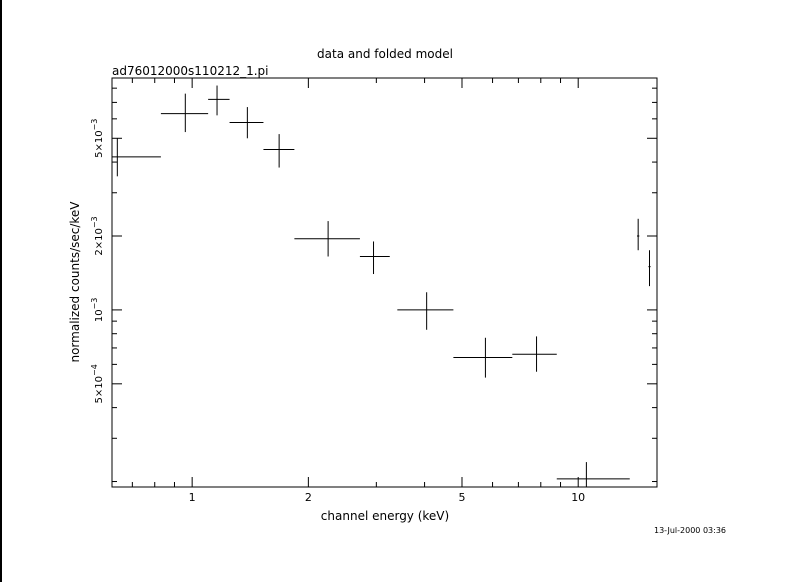  Describe the element at coordinates (190, 71) in the screenshot. I see `chart-subtitle: ad76012000s110212_1.pi` at that location.